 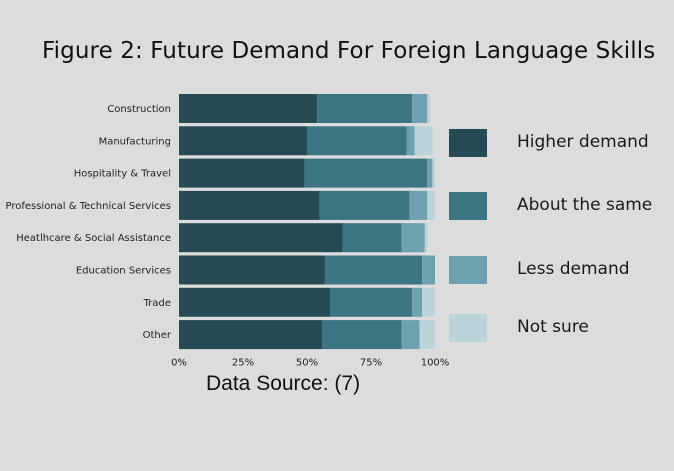 What do you see at coordinates (364, 108) in the screenshot?
I see `bar-construction-about-the-same` at bounding box center [364, 108].